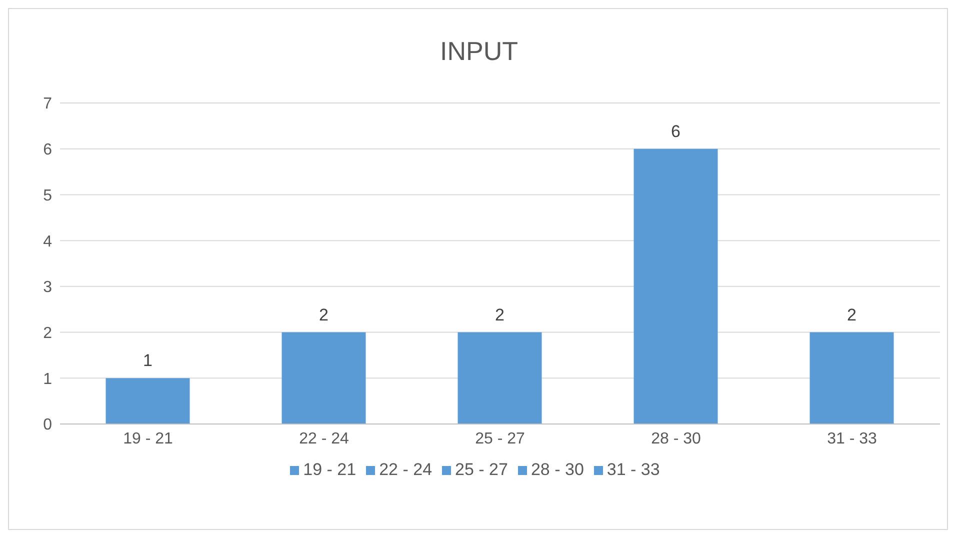 The image size is (958, 534). Describe the element at coordinates (479, 51) in the screenshot. I see `chart-title: INPUT` at that location.